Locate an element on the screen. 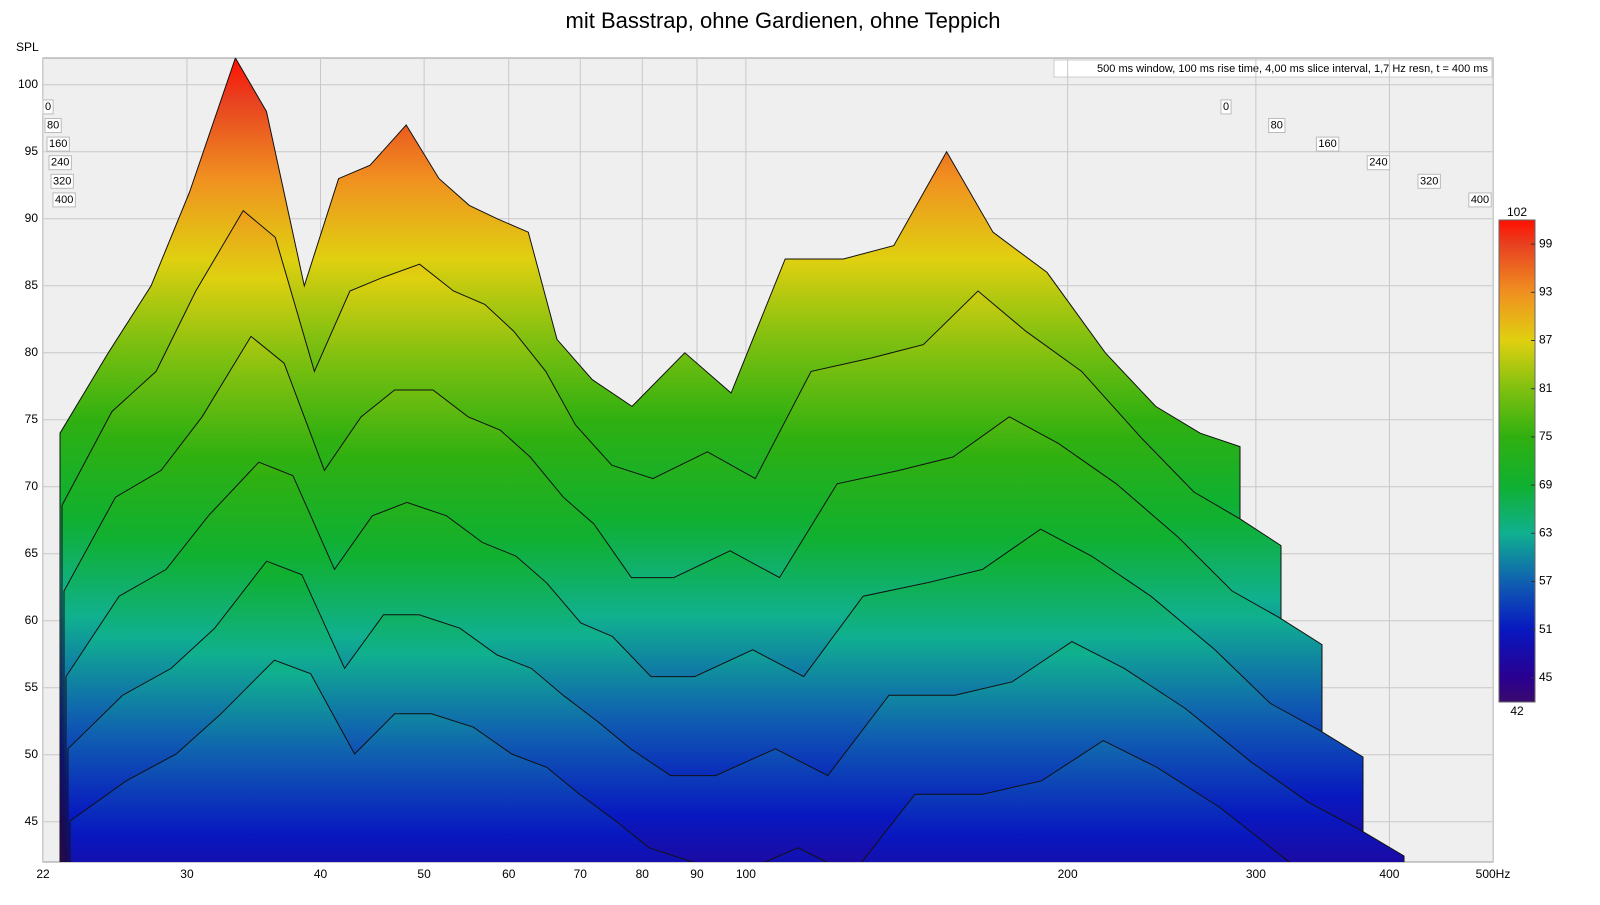 This screenshot has width=1600, height=905. y-tick-label: 95 is located at coordinates (32, 151).